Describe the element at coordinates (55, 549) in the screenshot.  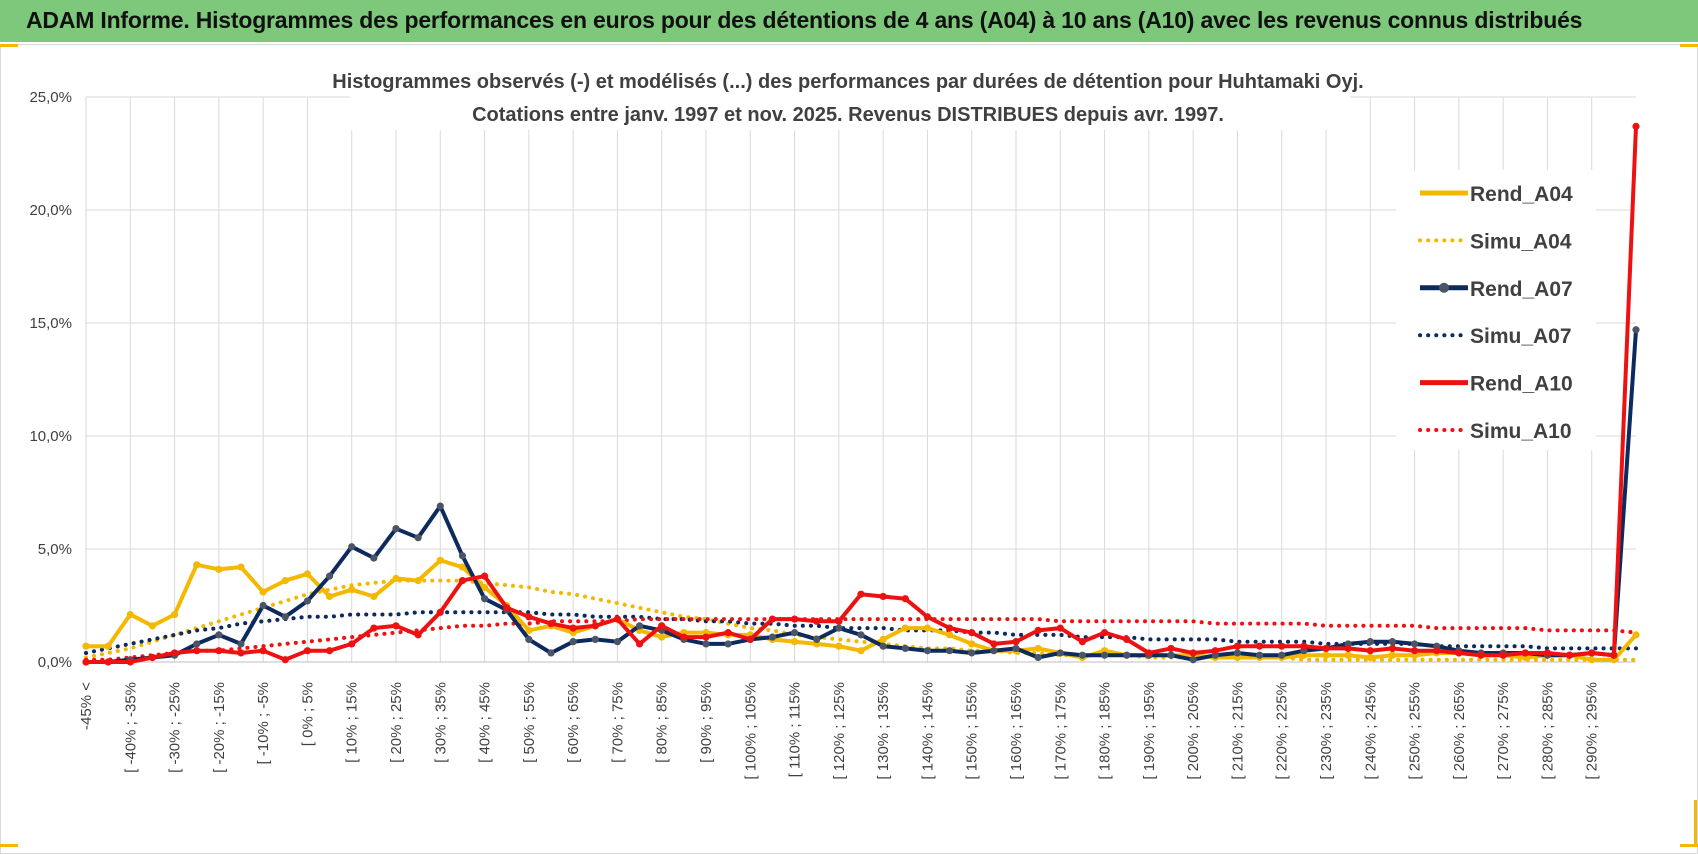
I see `y-tick-label: 5,0%` at that location.